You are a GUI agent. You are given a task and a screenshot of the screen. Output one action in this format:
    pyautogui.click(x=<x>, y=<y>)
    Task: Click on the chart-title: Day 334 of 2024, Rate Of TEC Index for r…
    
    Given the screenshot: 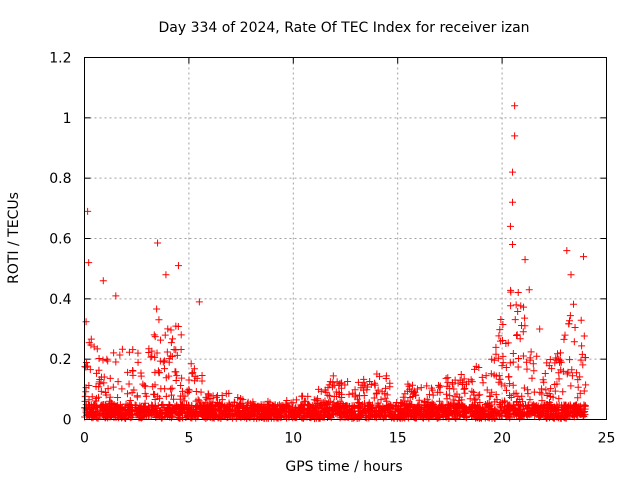 What is the action you would take?
    pyautogui.click(x=343, y=28)
    